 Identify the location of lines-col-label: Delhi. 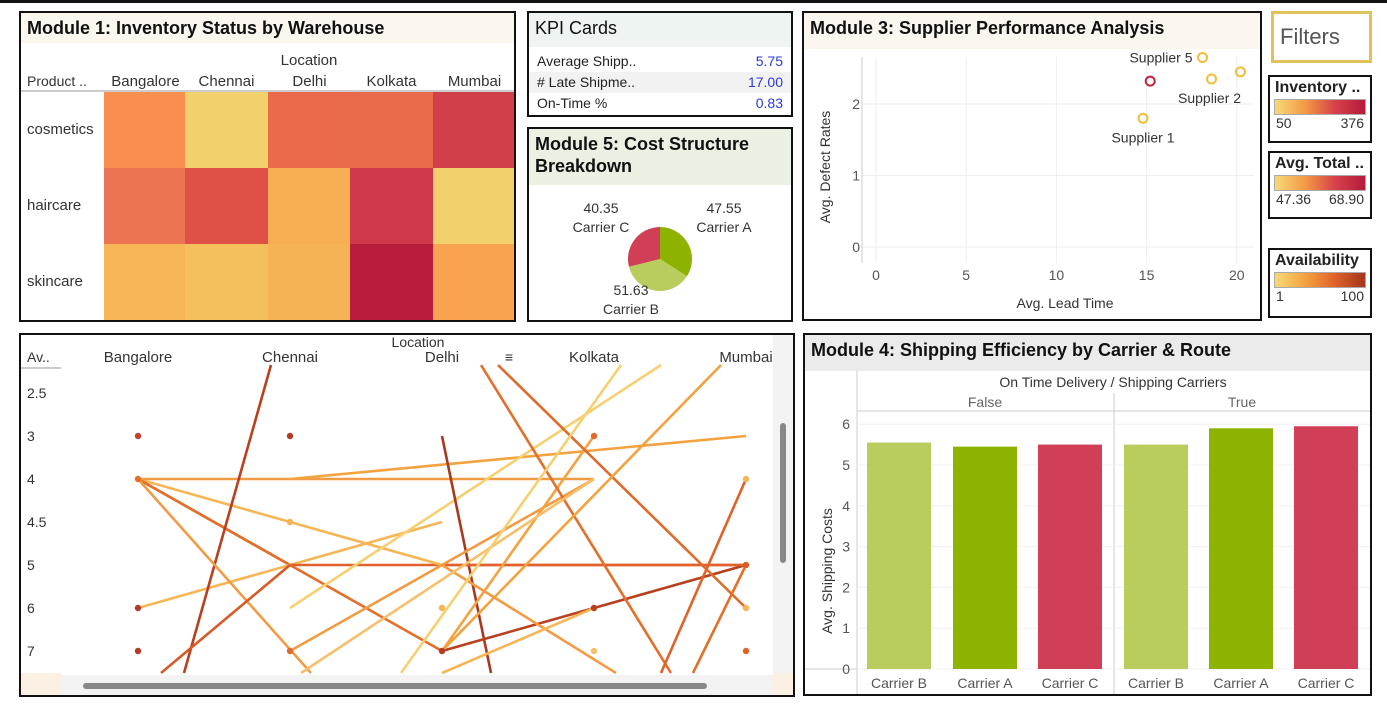
(442, 357).